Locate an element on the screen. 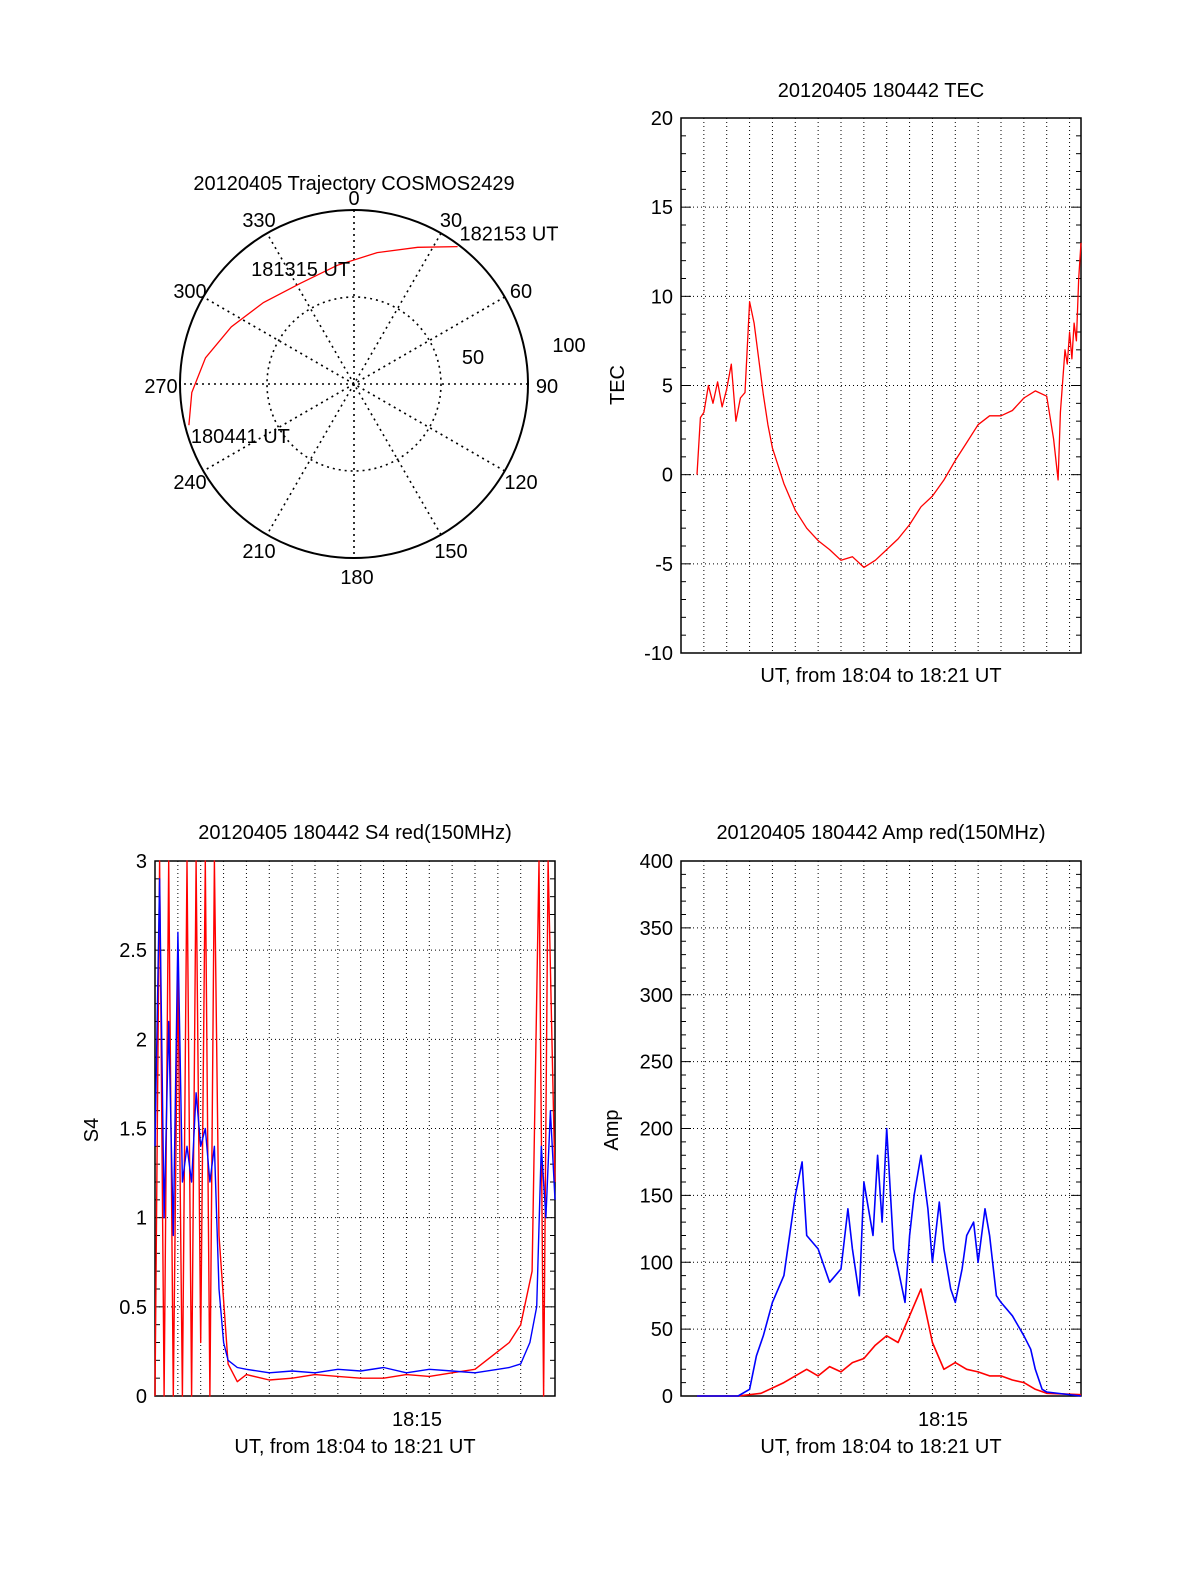 The image size is (1200, 1575). s4-axes: 0 0.5 1 1.5 2 2.5 3 is located at coordinates (337, 1129).